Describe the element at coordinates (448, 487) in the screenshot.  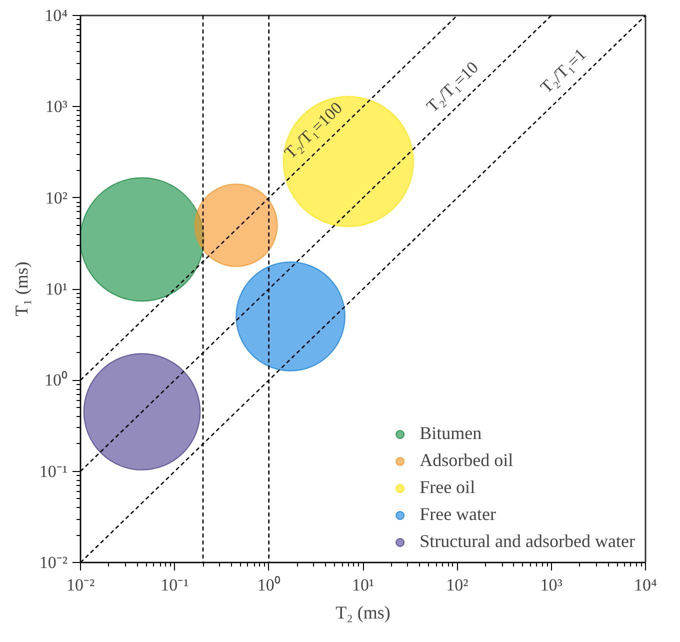
I see `legend-label: Free oil` at that location.